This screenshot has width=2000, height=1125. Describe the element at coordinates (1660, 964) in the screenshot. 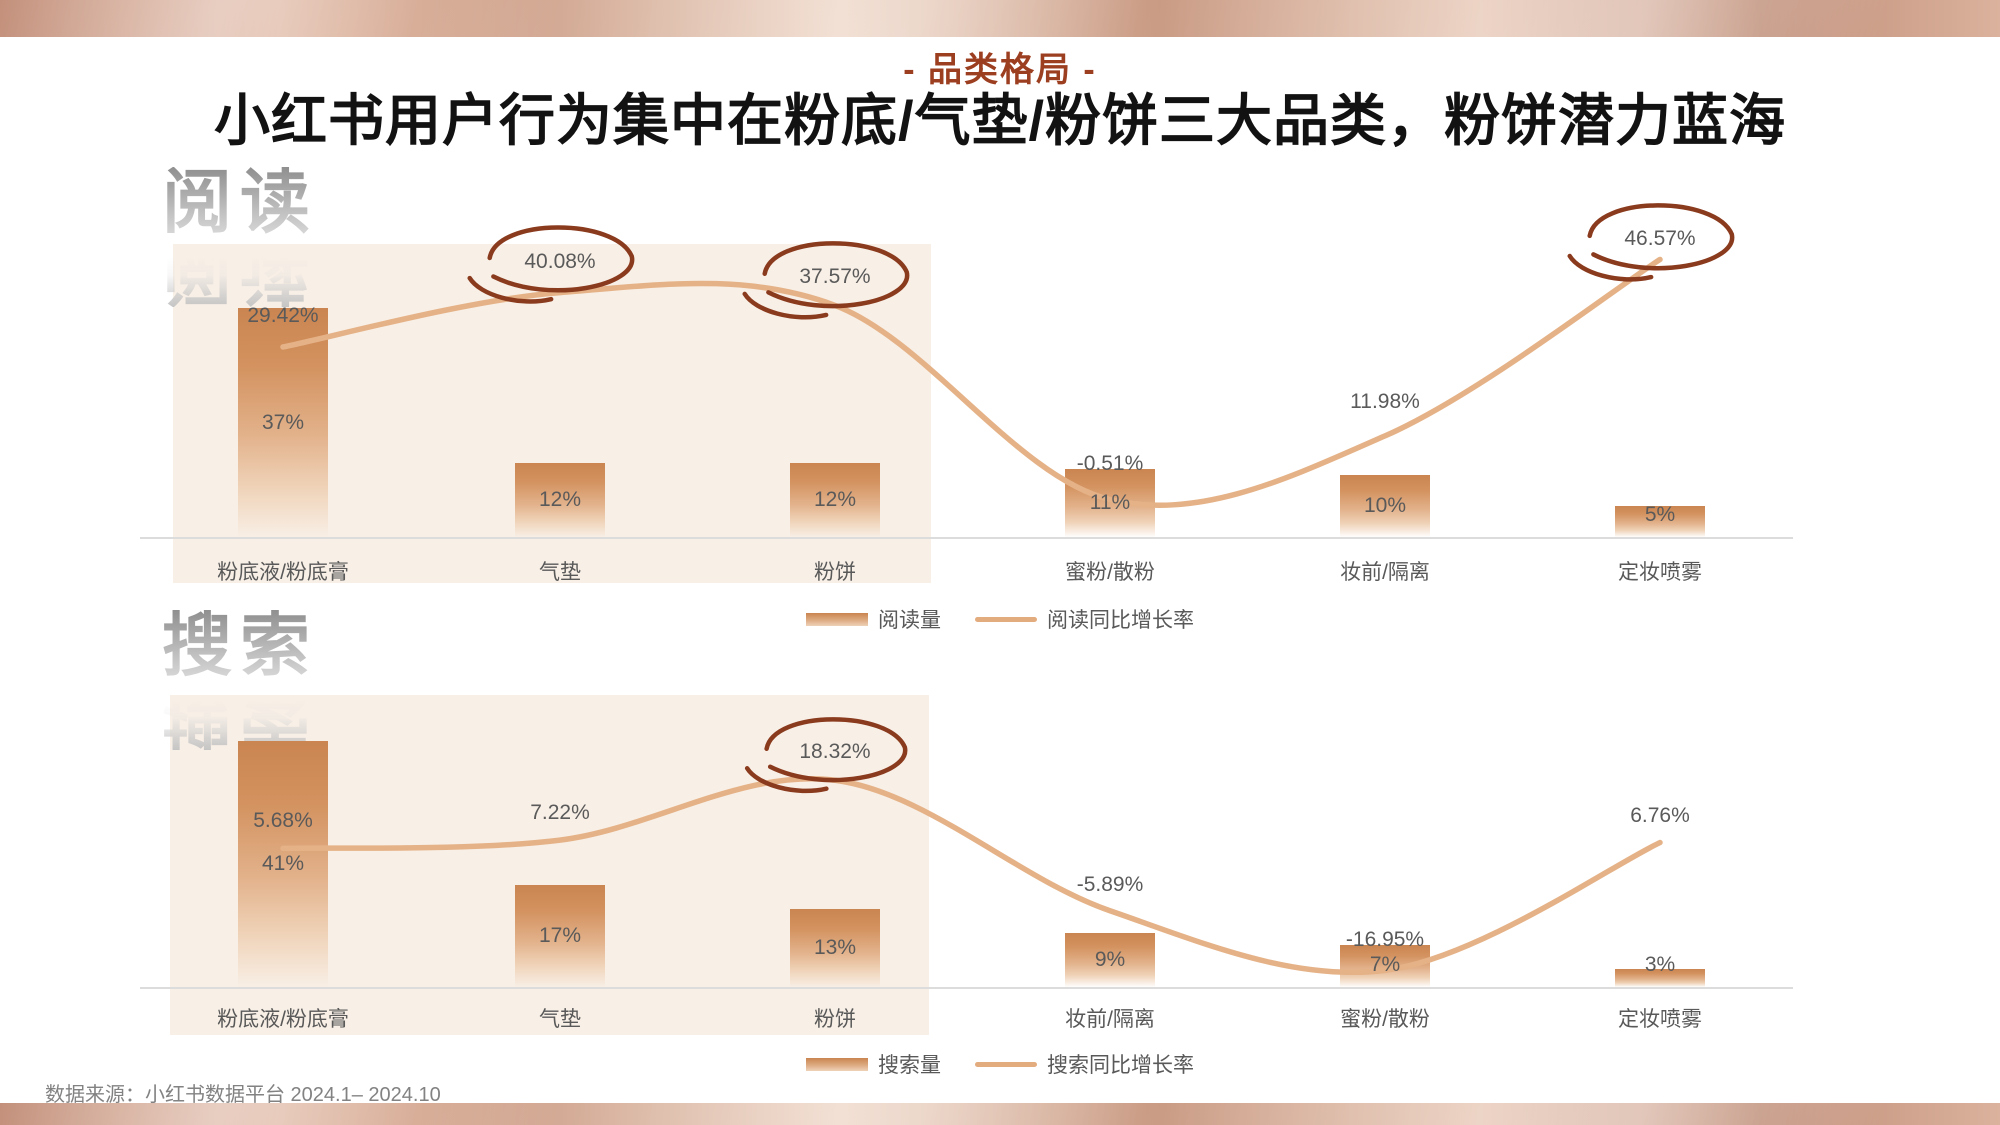

I see `bar-value-label: 3%` at that location.